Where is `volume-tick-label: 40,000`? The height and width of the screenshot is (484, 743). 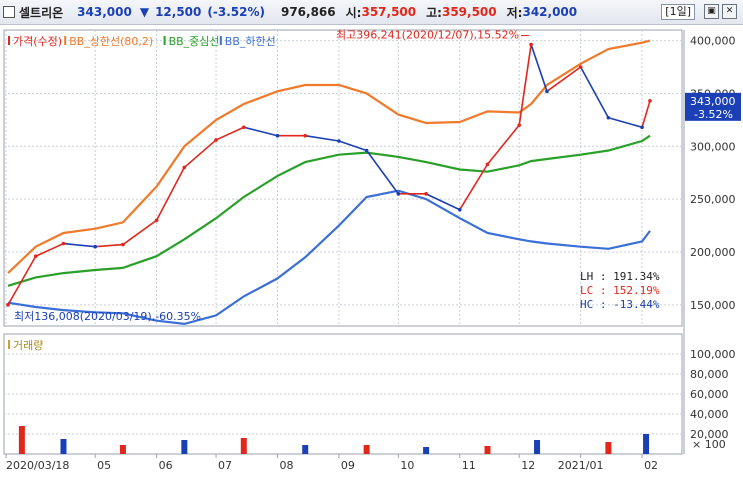 volume-tick-label: 40,000 is located at coordinates (709, 414).